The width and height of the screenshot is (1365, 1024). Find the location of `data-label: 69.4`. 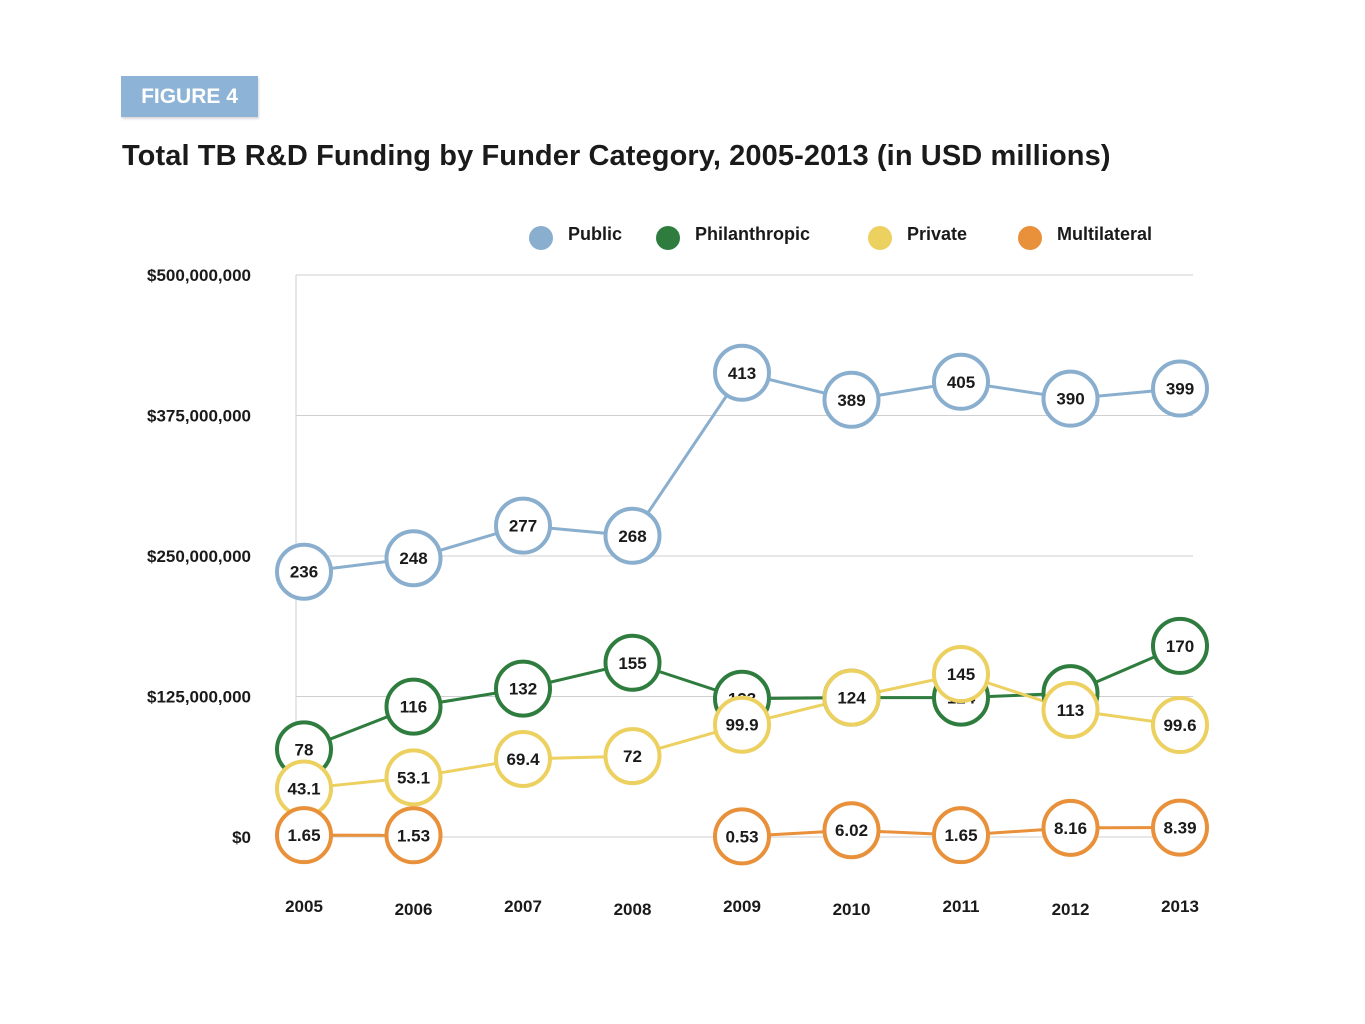

data-label: 69.4 is located at coordinates (523, 759).